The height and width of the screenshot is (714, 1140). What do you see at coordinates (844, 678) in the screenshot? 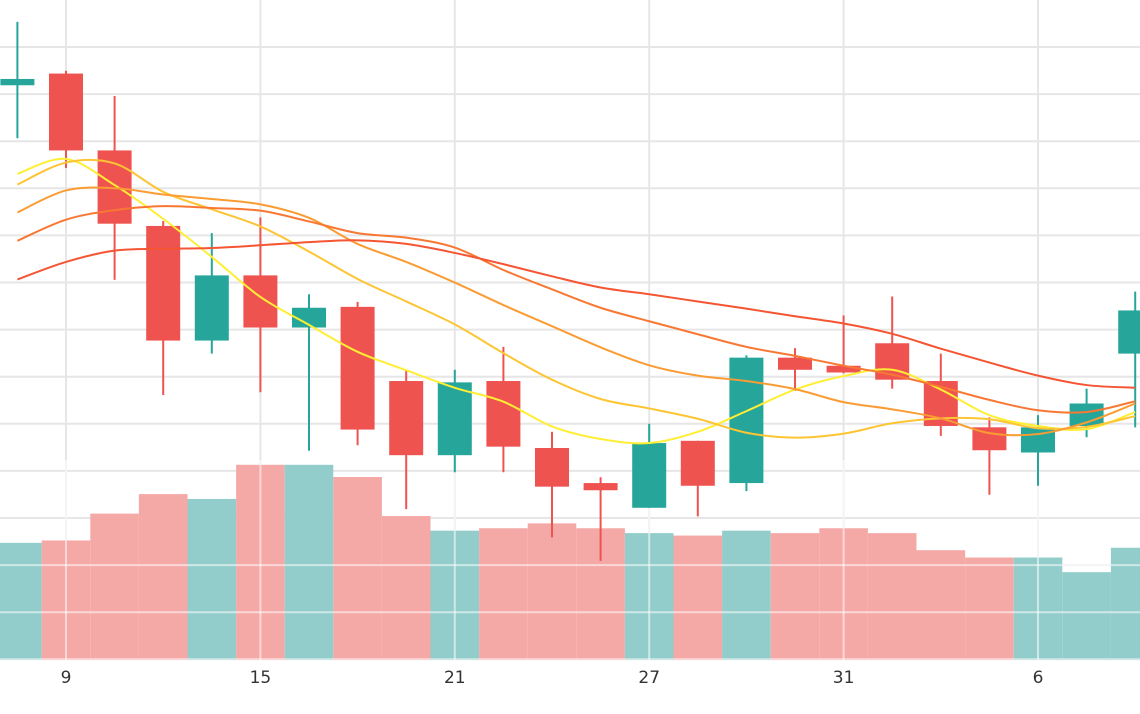
I see `x-tick-label: 31` at bounding box center [844, 678].